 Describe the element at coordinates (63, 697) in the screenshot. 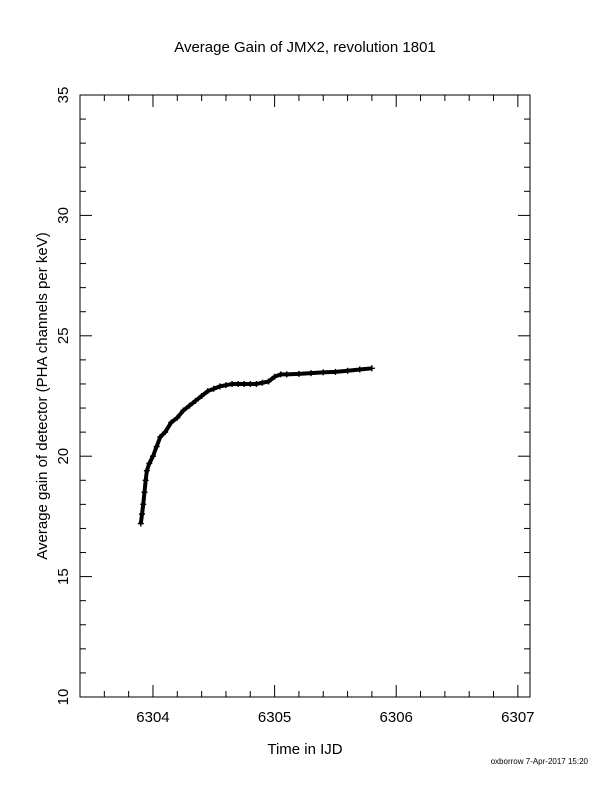

I see `y-tick-label: 10` at that location.